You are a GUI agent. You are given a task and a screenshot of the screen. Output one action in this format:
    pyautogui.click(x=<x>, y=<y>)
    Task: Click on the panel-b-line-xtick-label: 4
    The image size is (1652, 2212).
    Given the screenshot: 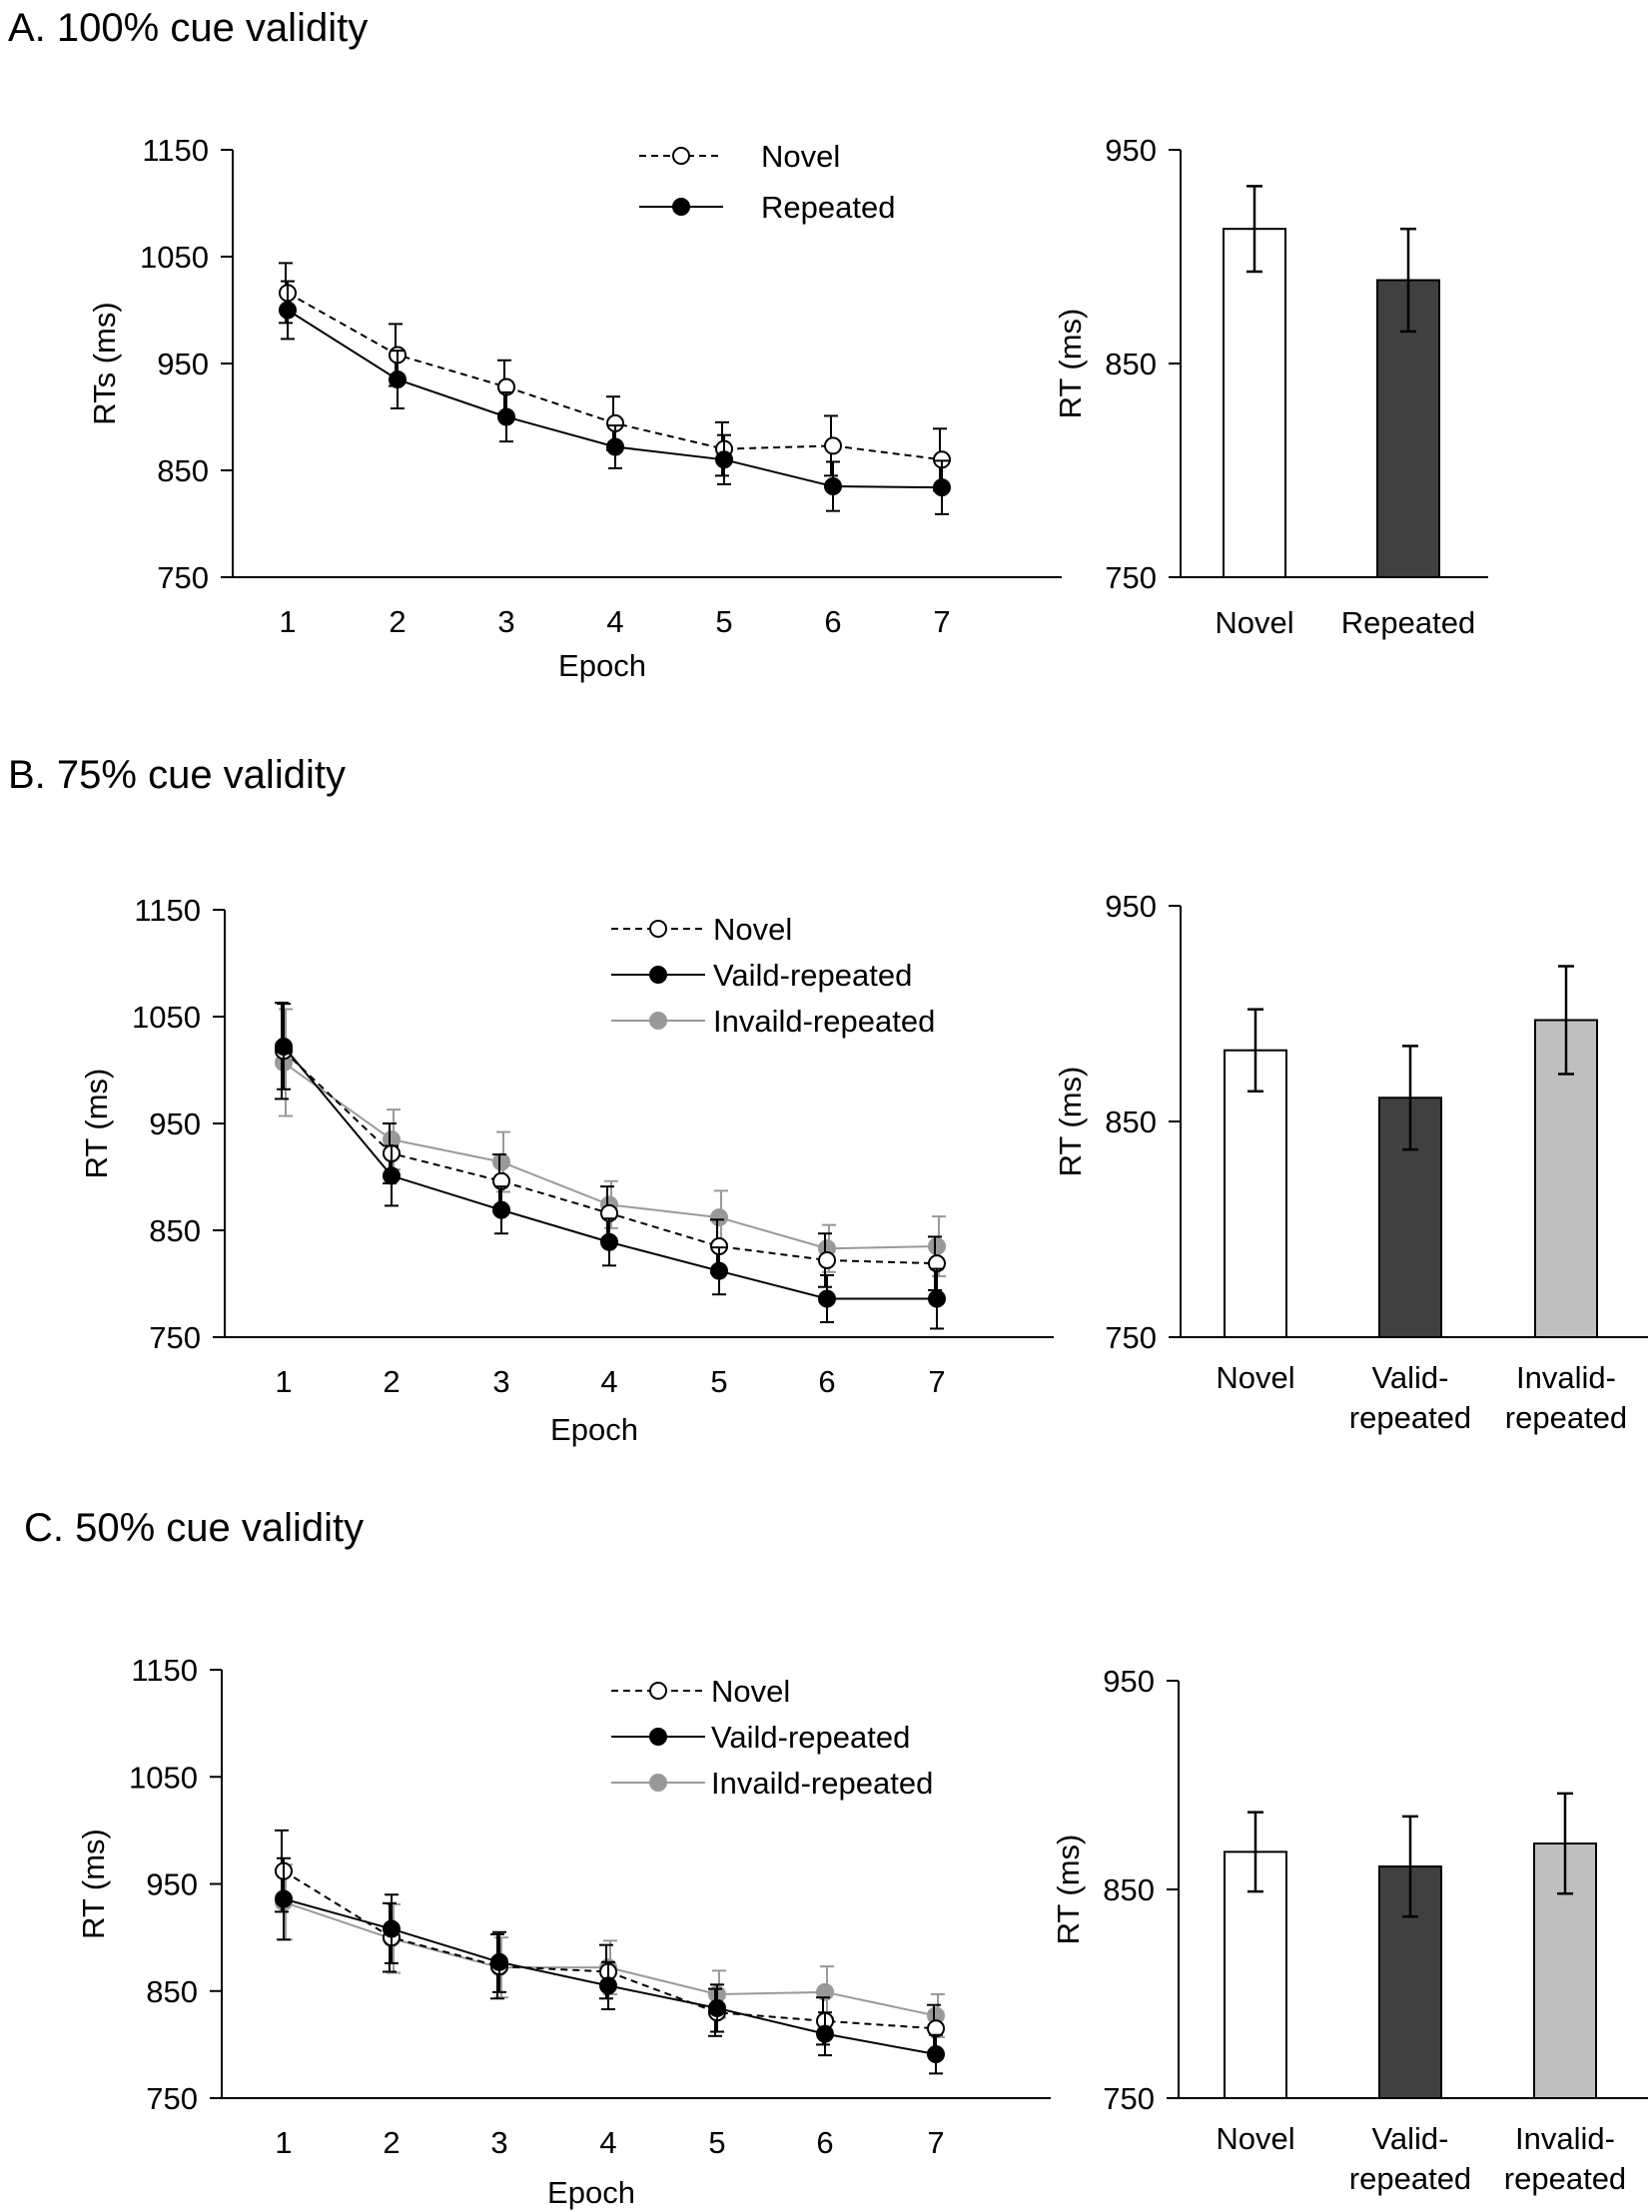 What is the action you would take?
    pyautogui.click(x=608, y=1381)
    